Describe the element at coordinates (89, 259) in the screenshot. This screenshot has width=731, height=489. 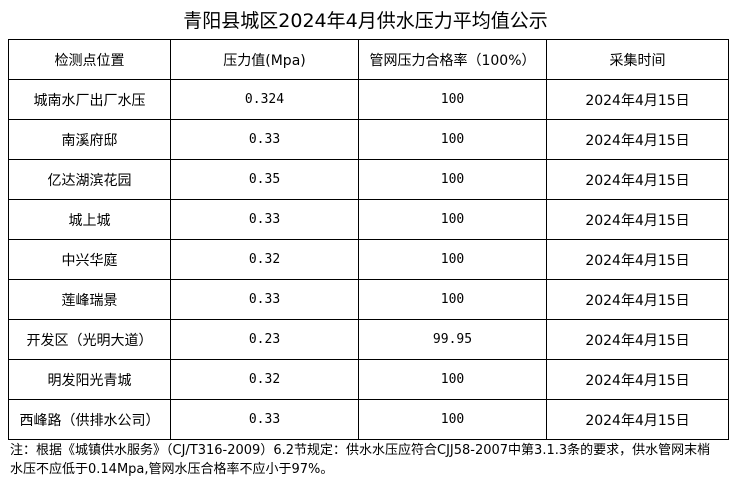
I see `cell-location: 中兴华庭` at that location.